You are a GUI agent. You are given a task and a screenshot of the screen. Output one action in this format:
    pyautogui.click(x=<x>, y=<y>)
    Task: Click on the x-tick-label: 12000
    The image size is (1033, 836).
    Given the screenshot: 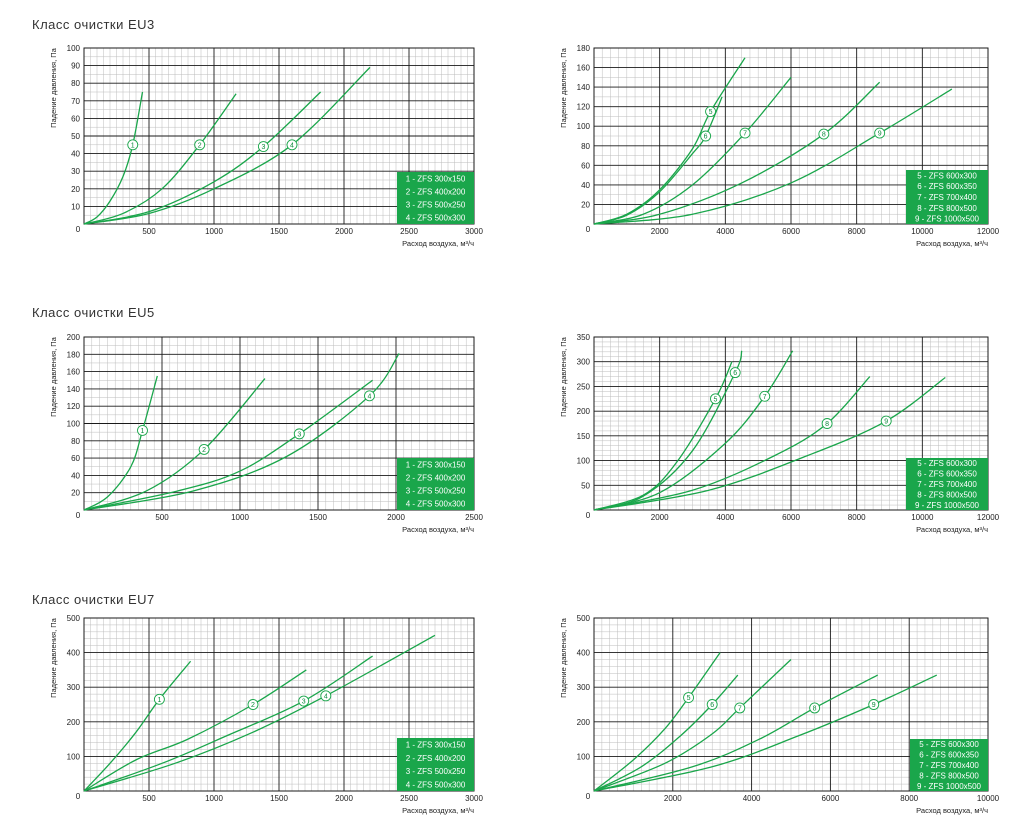 What is the action you would take?
    pyautogui.click(x=988, y=517)
    